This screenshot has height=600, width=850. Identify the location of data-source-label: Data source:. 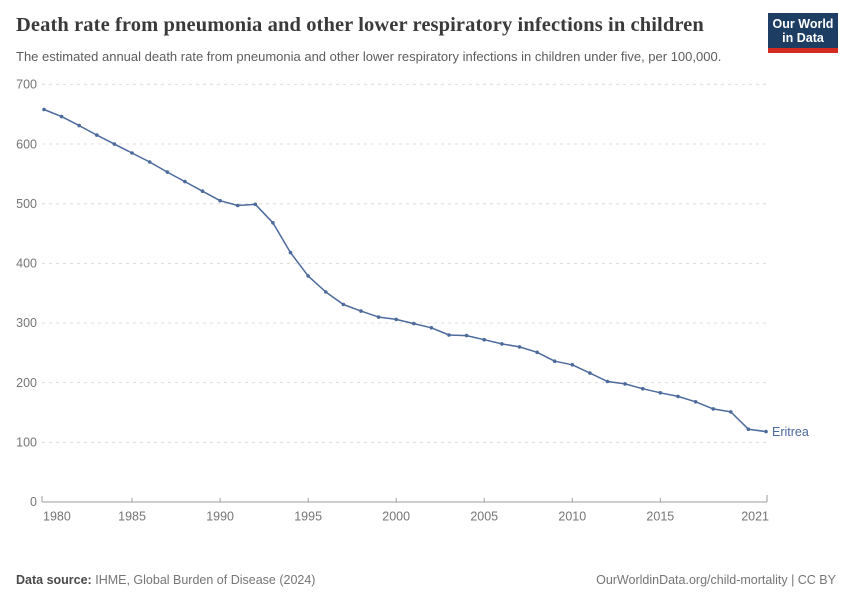
(54, 580).